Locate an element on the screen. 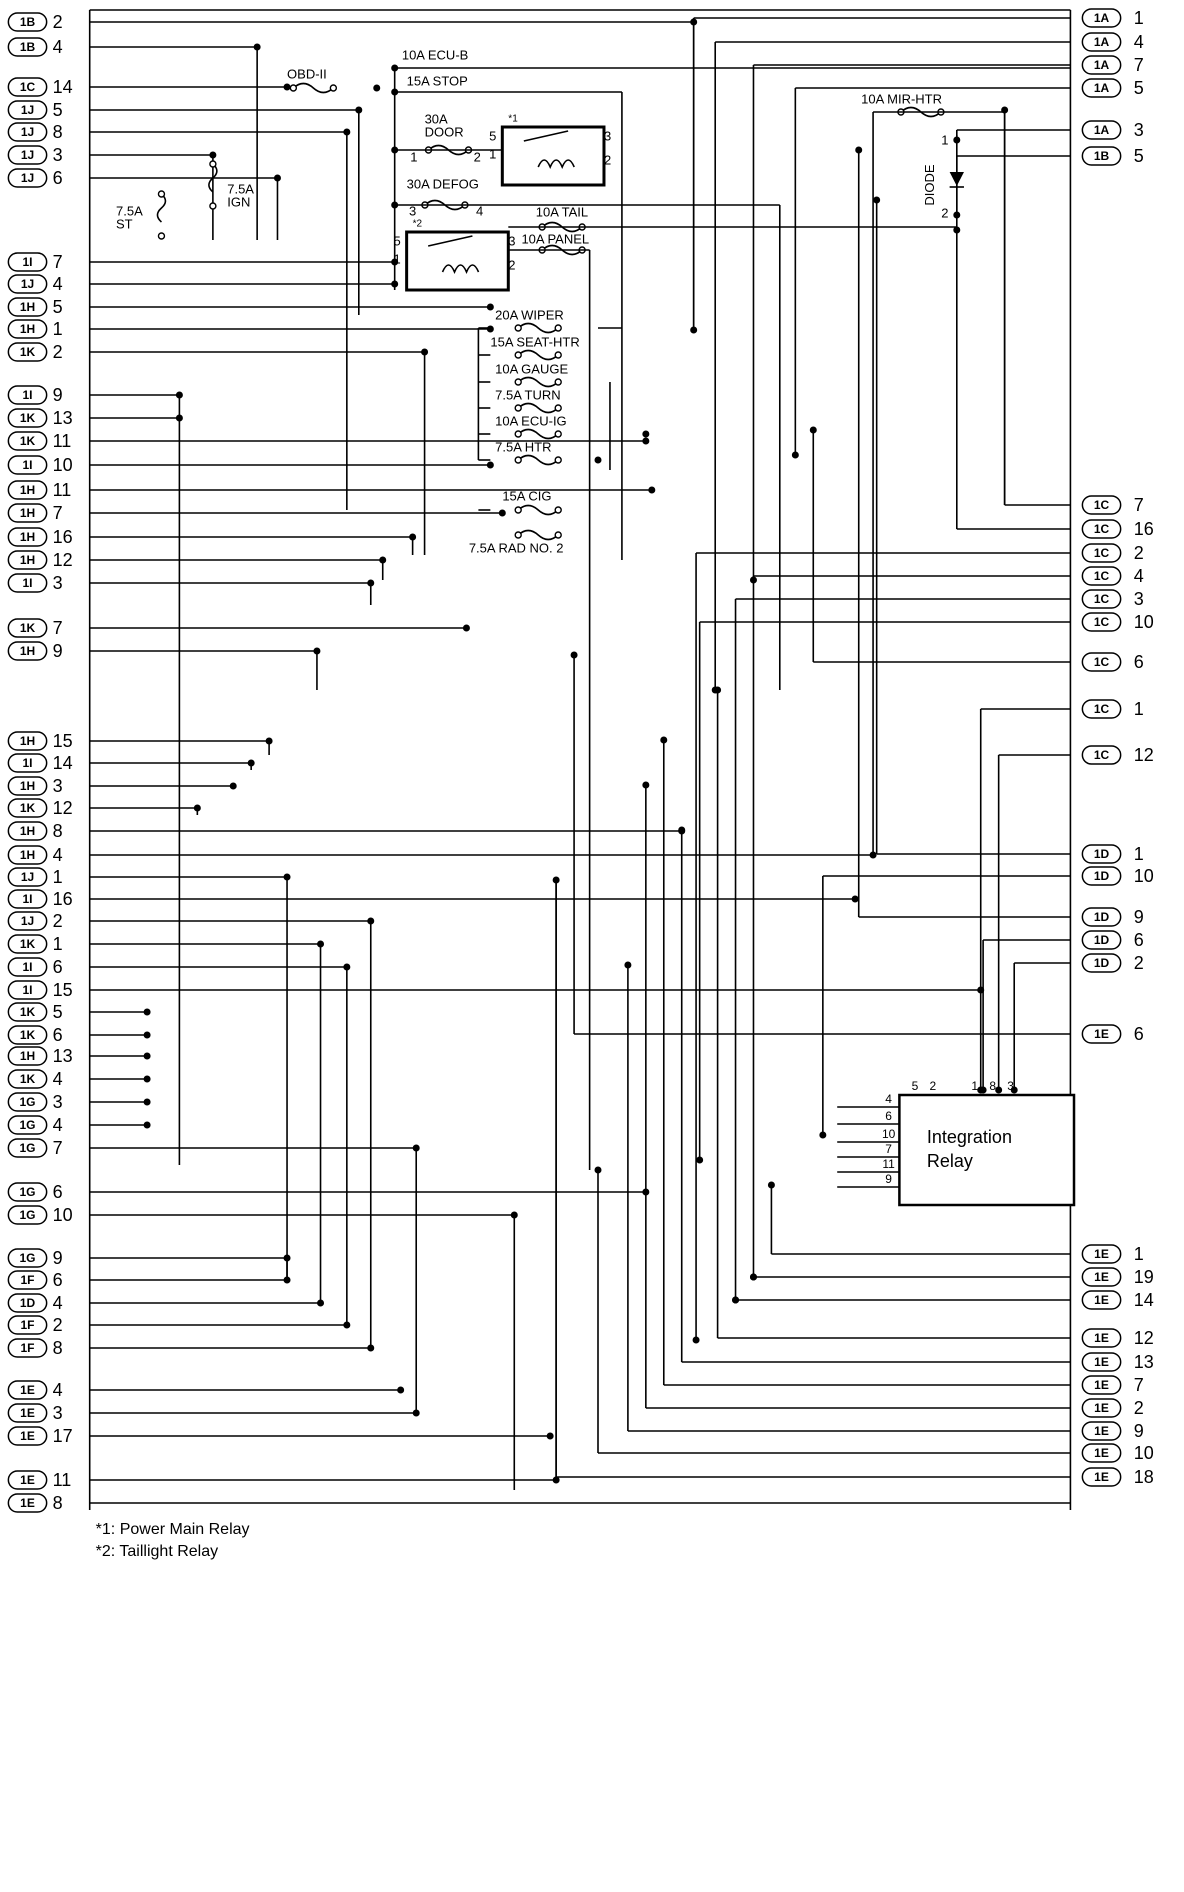 The image size is (1184, 1892). relay-pin: 8 is located at coordinates (992, 1086).